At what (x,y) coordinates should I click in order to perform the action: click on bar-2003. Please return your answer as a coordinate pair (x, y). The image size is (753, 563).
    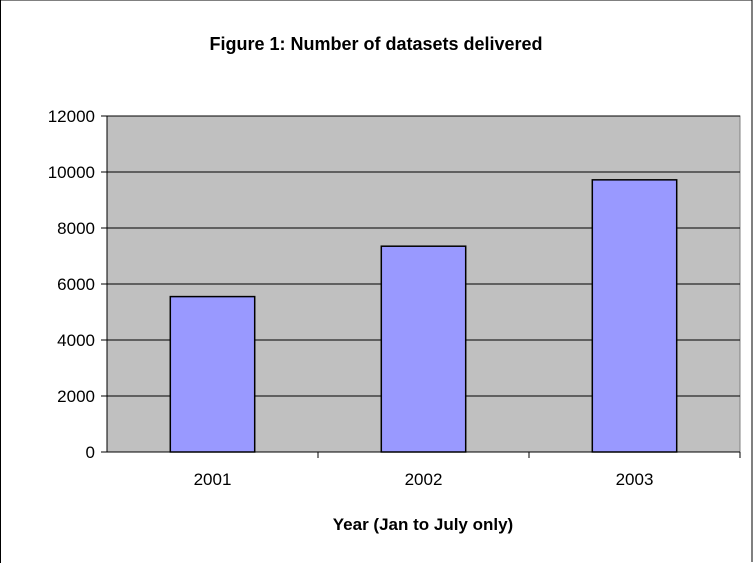
    Looking at the image, I should click on (634, 316).